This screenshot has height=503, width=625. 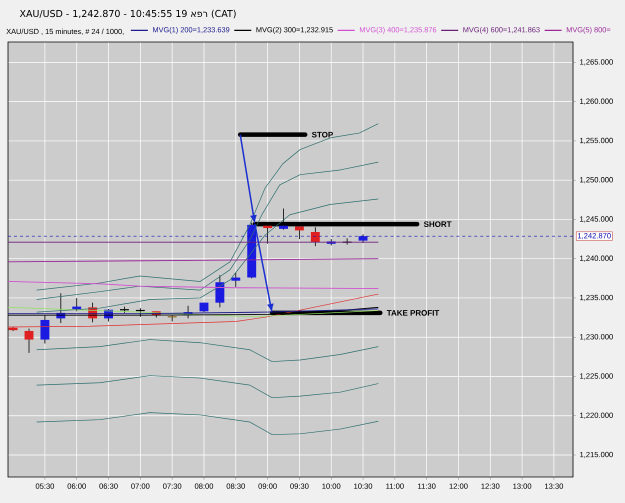 I want to click on chart-title: XAU/USD - 1,242.870 - 10:45:55 19 אפר (CAT), so click(x=128, y=14).